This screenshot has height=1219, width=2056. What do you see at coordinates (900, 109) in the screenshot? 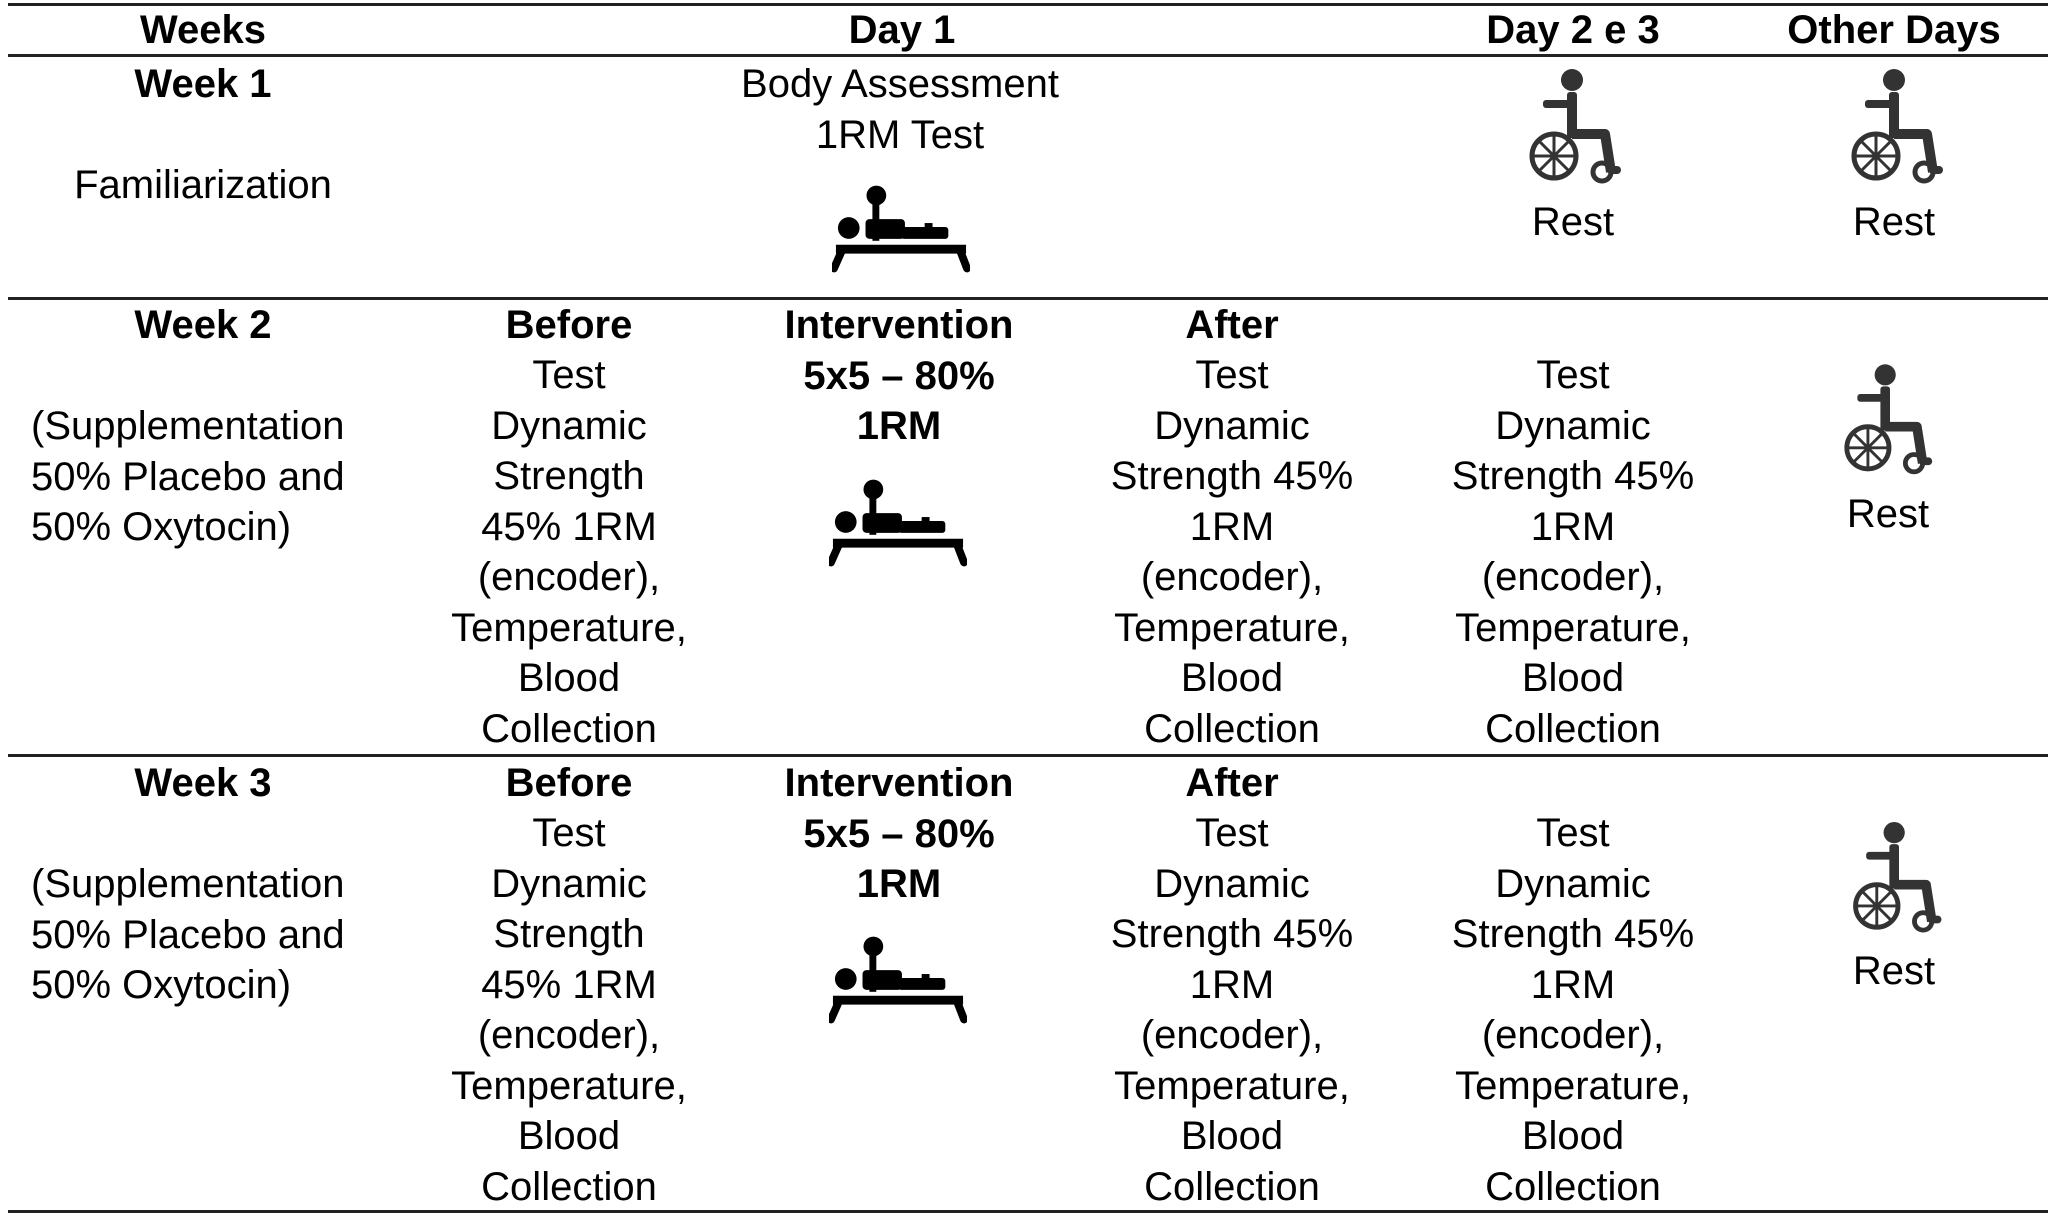
I see `week1-day1: Body Assessment 1RM Test` at bounding box center [900, 109].